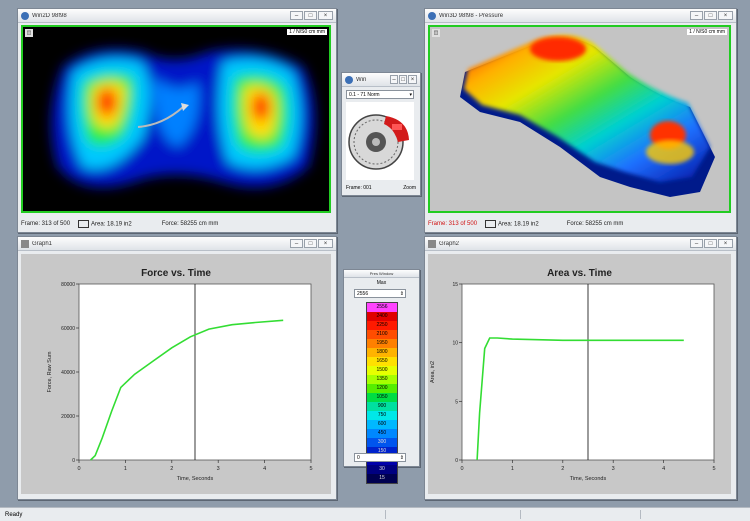  I want to click on frame-readout: Frame: 313 of 500, so click(453, 224).